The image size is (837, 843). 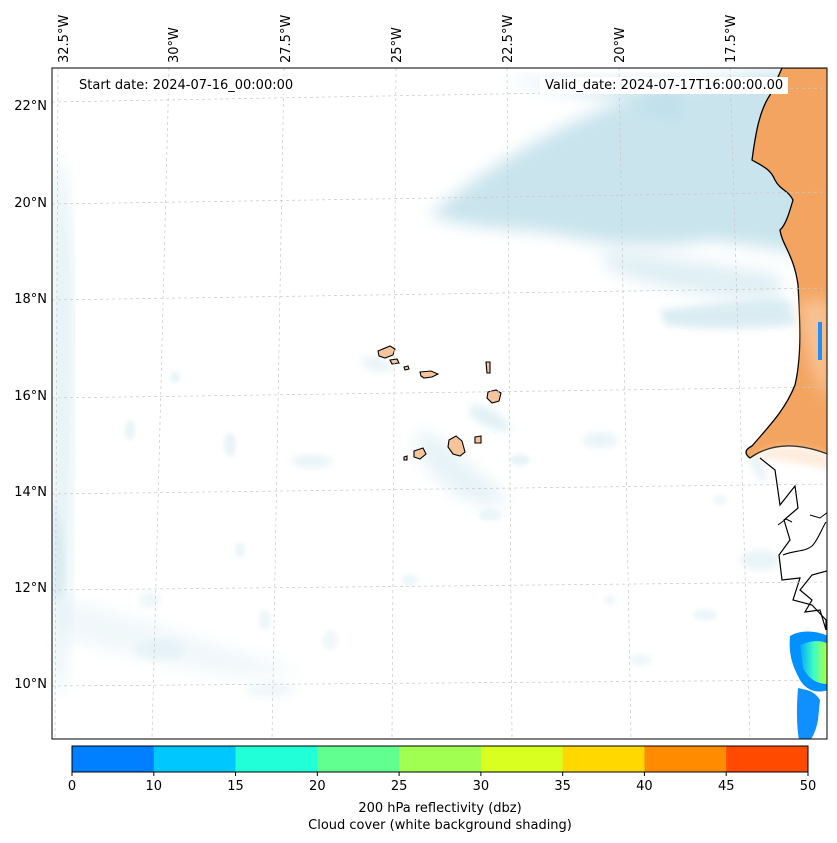 I want to click on colorbar-tick-label: 20, so click(x=317, y=786).